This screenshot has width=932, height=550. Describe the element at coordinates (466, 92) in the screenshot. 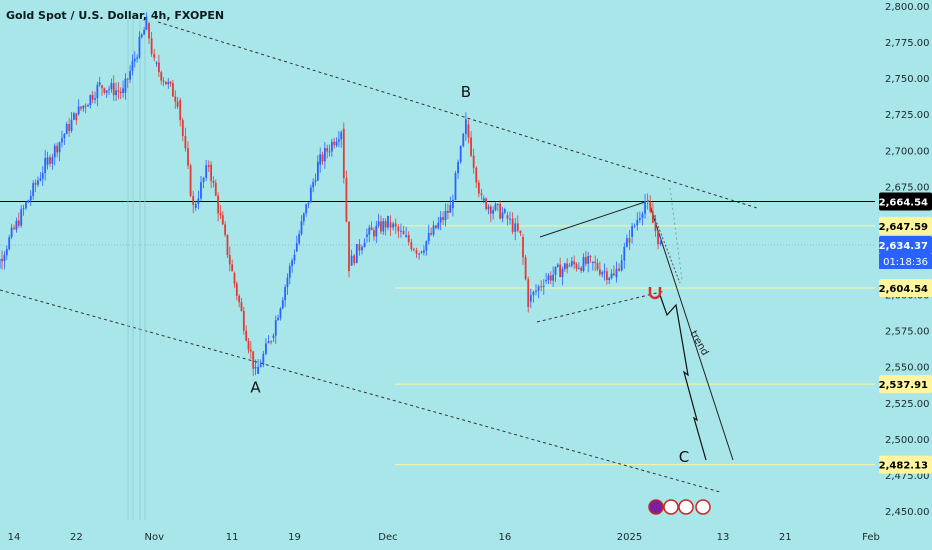

I see `wave-label-b: B` at that location.